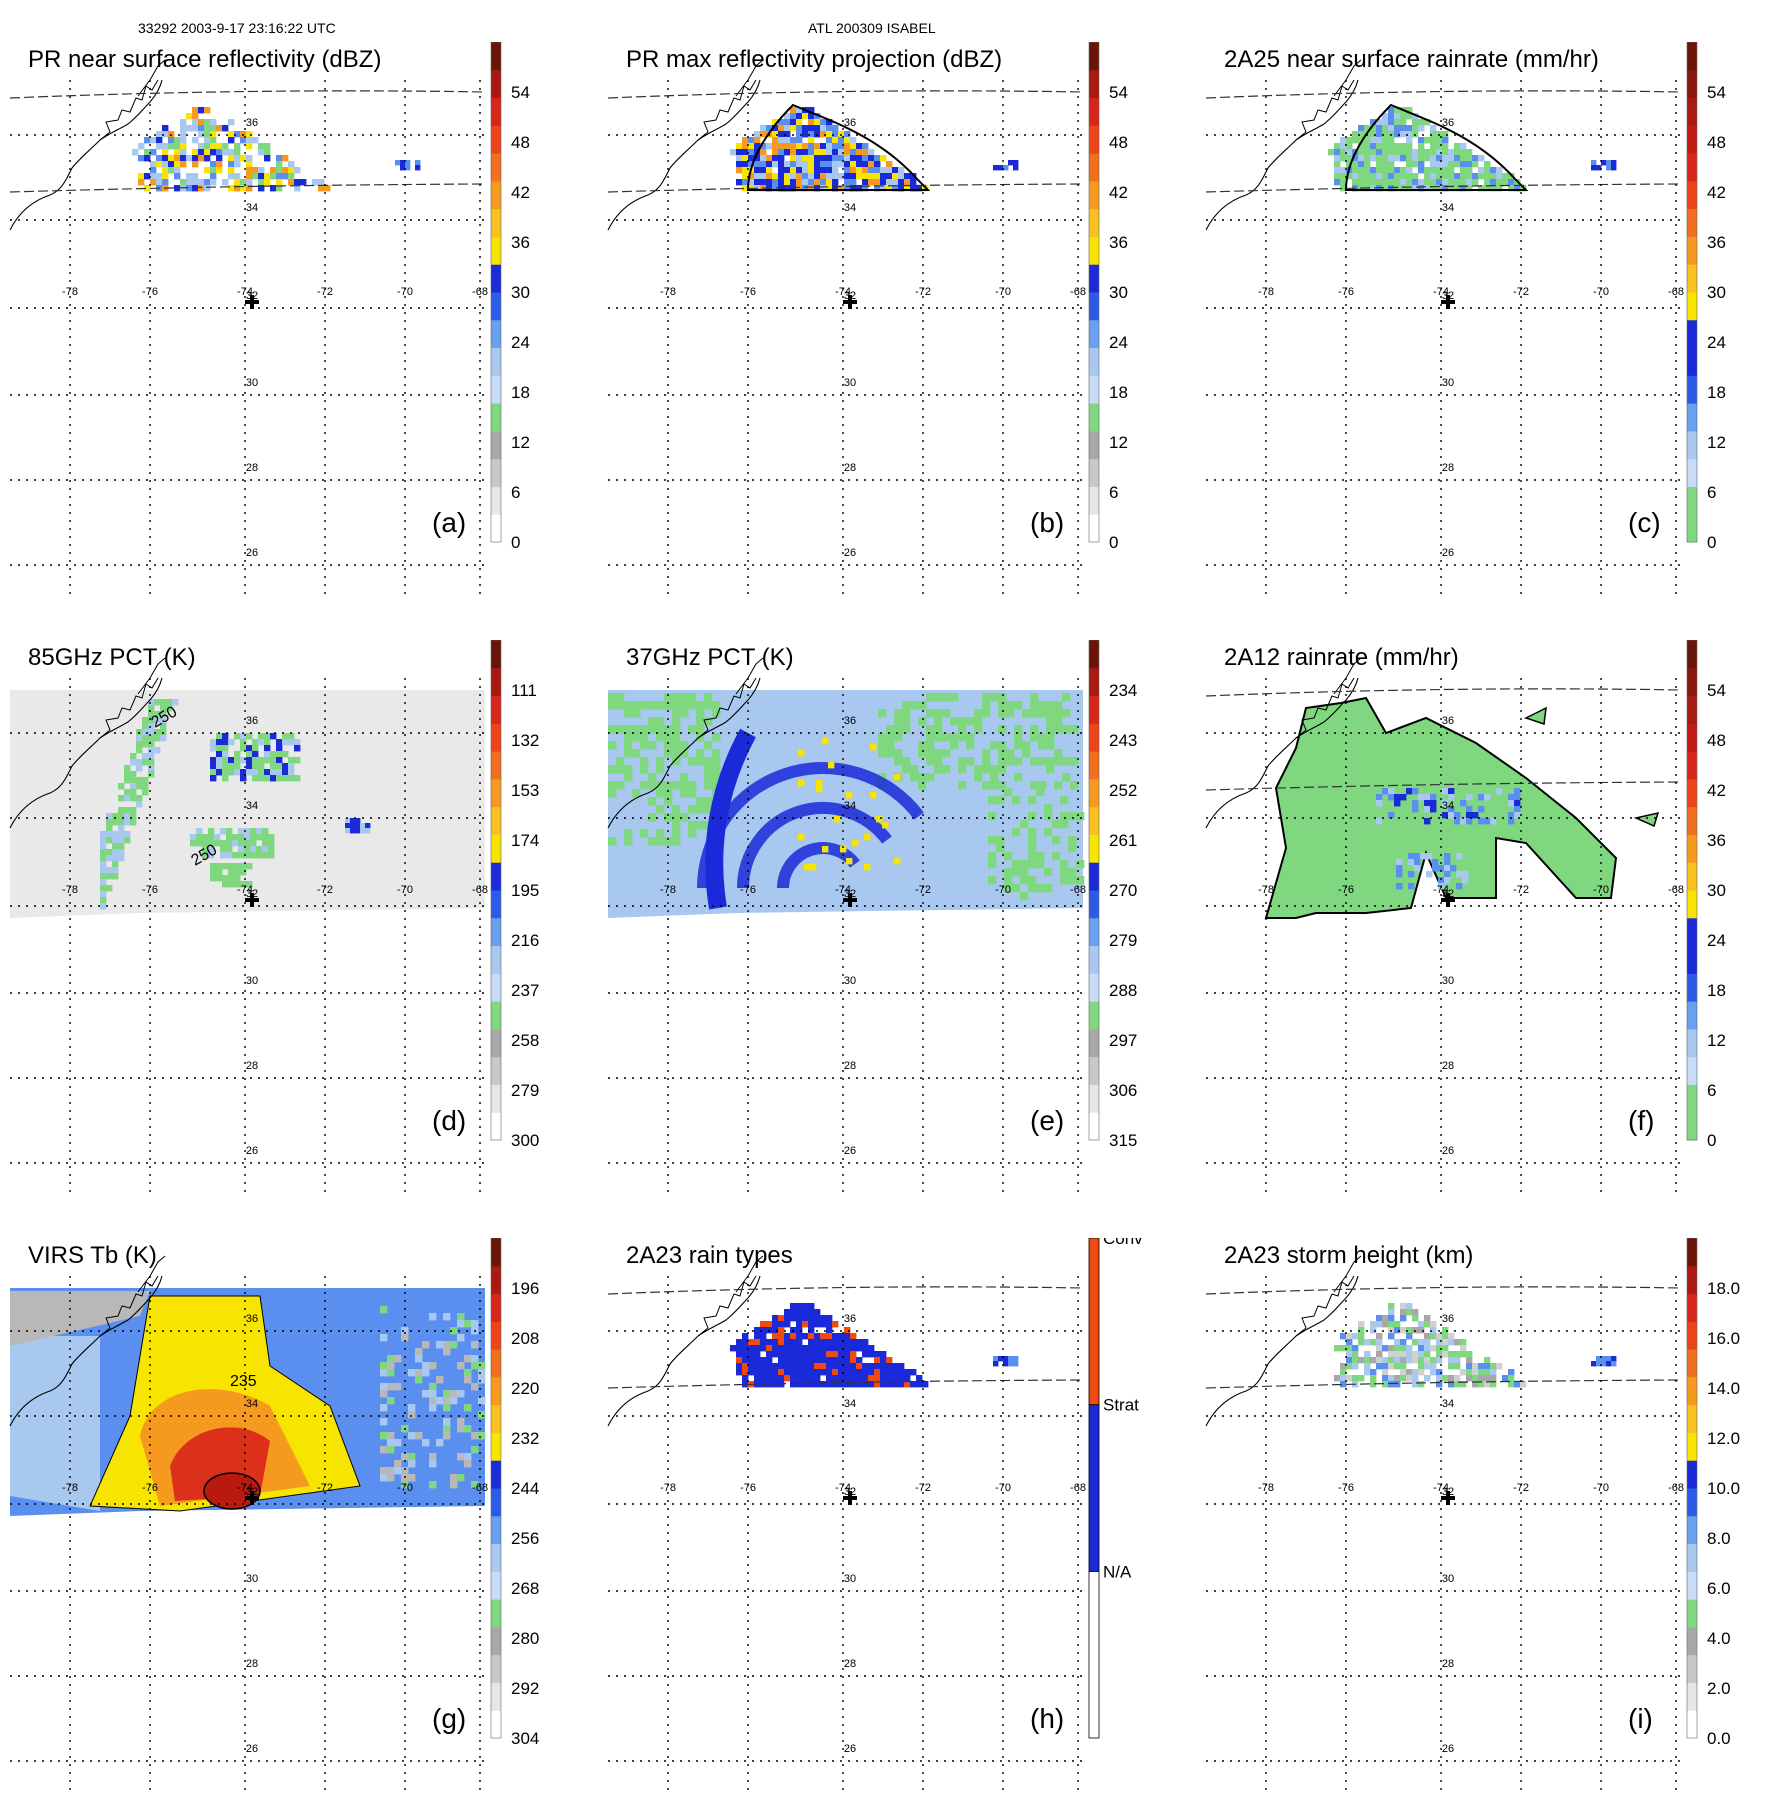 This screenshot has height=1796, width=1771. Describe the element at coordinates (252, 383) in the screenshot. I see `lat-label: 30` at that location.